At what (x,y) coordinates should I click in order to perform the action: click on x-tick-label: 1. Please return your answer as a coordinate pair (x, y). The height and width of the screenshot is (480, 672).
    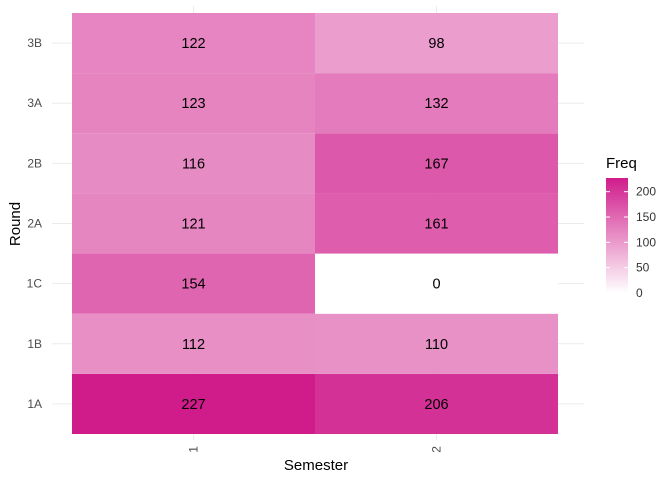
    Looking at the image, I should click on (194, 449).